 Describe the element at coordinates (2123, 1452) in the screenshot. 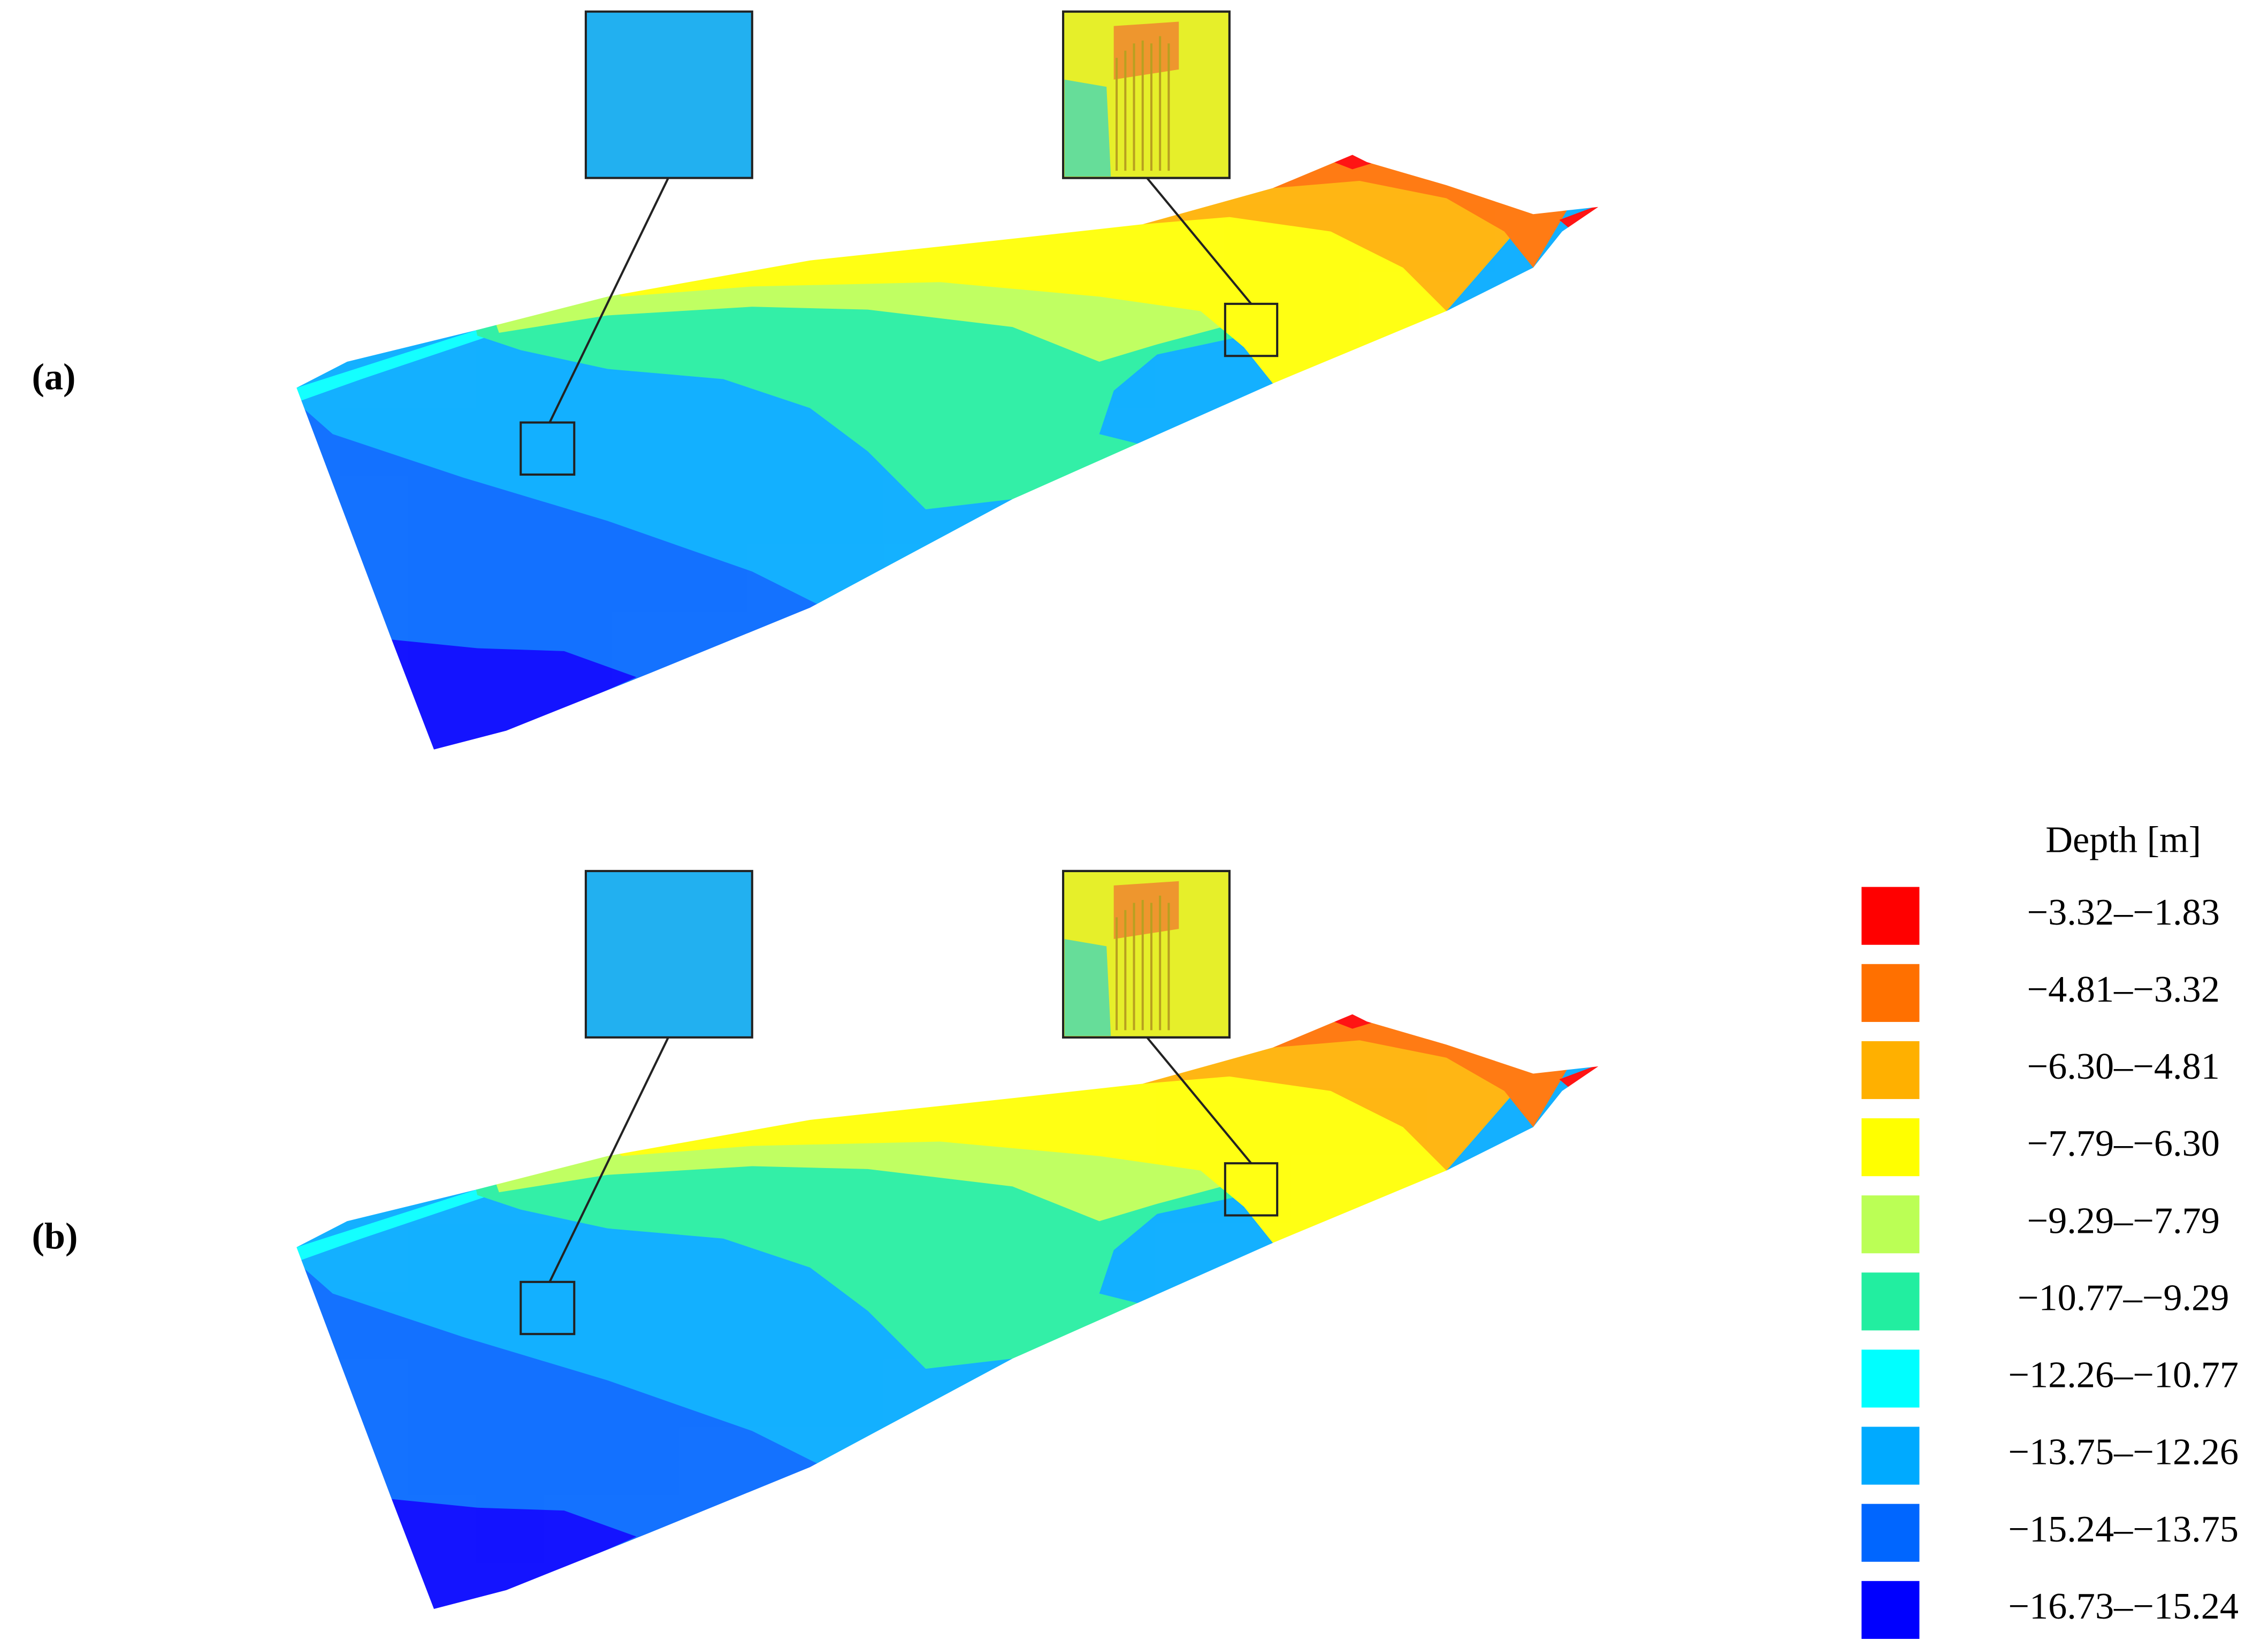

I see `legend-label: −13.75–−12.26` at that location.